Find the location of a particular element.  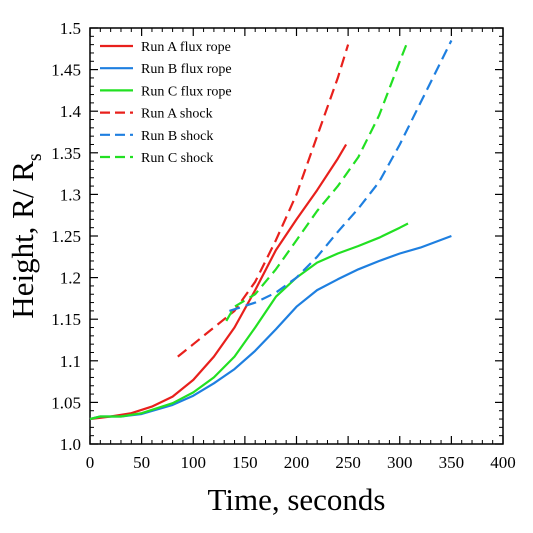

y-tick-label: 1.1 is located at coordinates (70, 361).